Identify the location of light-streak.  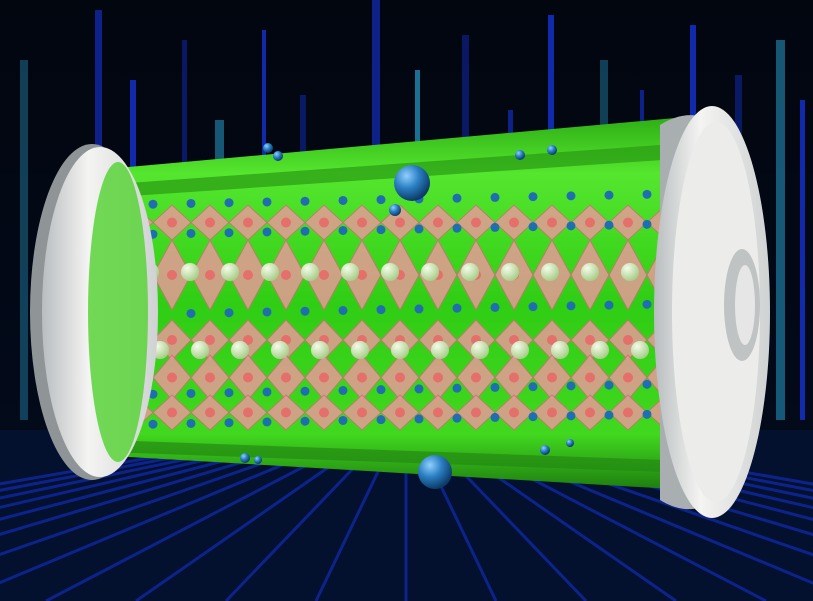
(24, 240).